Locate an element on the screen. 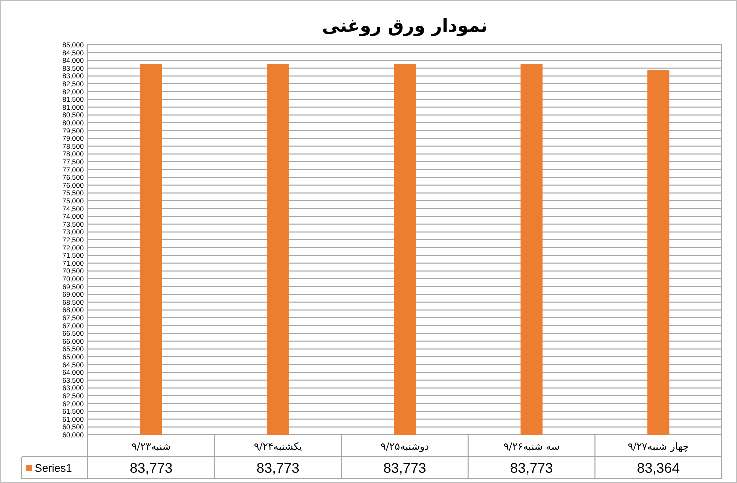  x-tick-label: دوشنبه۹/۲۵ is located at coordinates (405, 447).